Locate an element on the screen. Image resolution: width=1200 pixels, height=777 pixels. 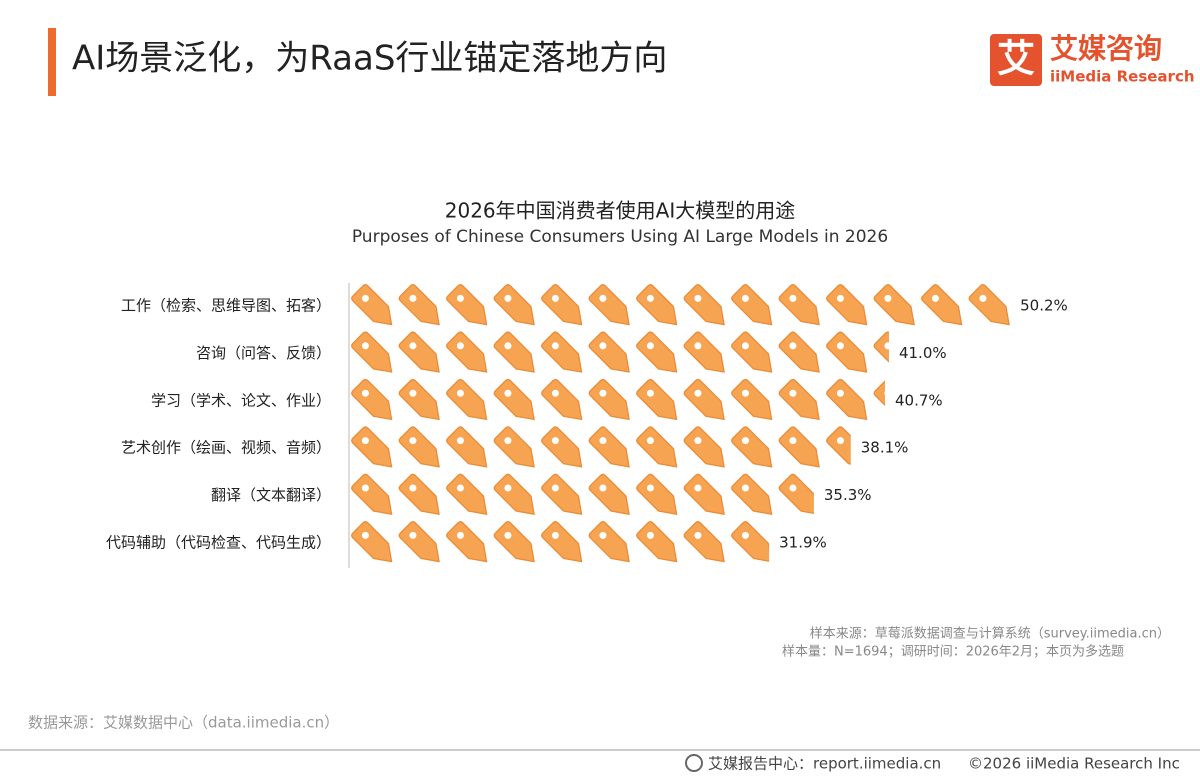
logo-en: iiMedia Research is located at coordinates (1122, 77).